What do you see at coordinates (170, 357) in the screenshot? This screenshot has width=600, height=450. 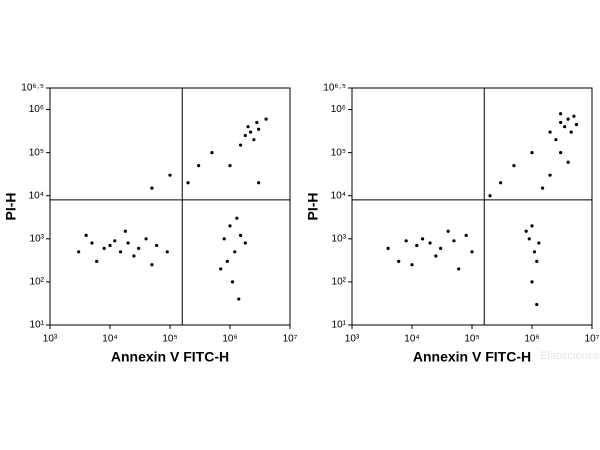 I see `x-axis-title: Annexin V FITC-H` at bounding box center [170, 357].